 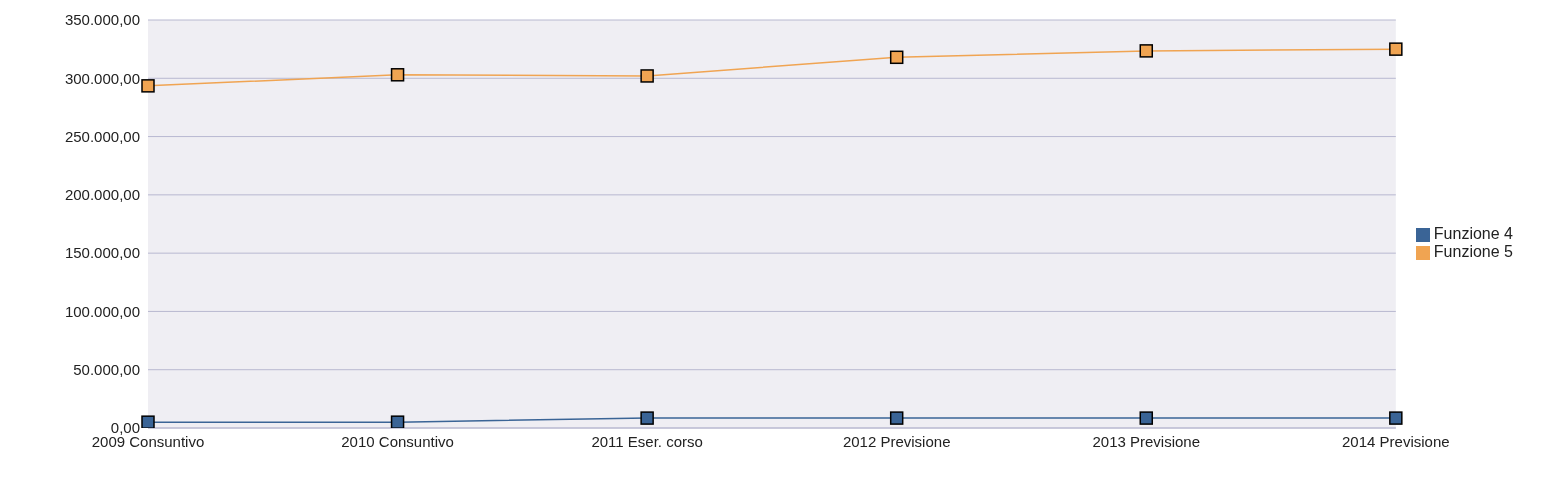 What do you see at coordinates (647, 441) in the screenshot?
I see `x-tick-label: 2011 Eser. corso` at bounding box center [647, 441].